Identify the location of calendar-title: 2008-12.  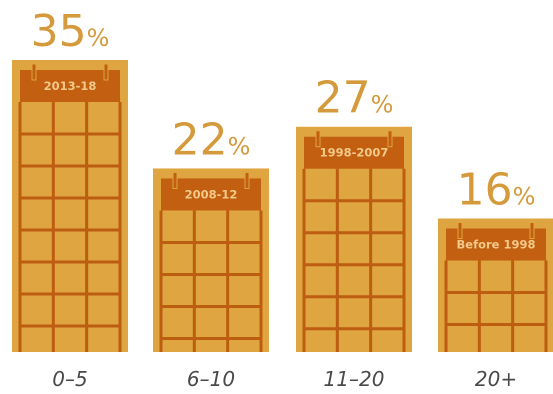
(211, 194).